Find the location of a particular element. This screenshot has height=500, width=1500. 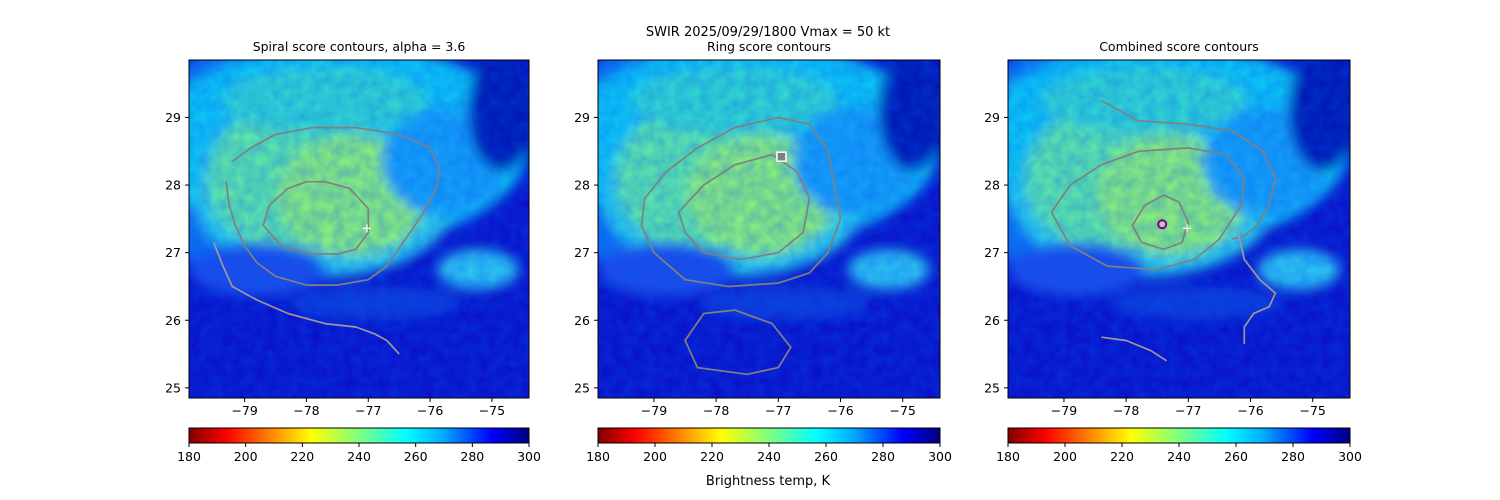

center-square-marker is located at coordinates (781, 156).